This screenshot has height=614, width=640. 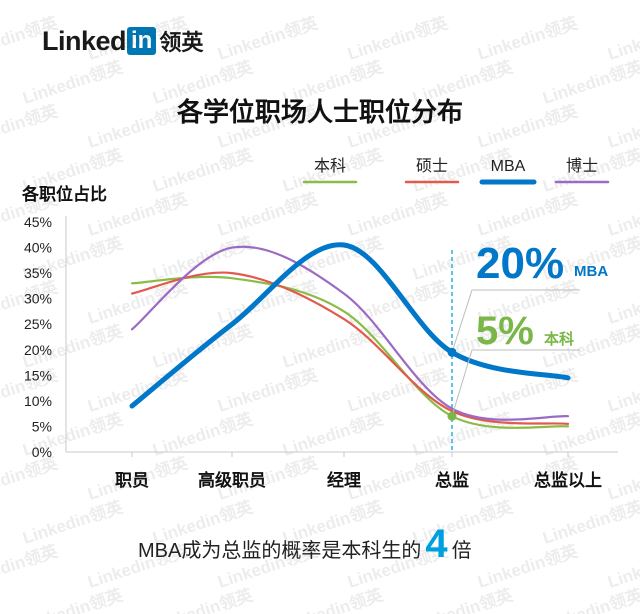 What do you see at coordinates (38, 248) in the screenshot?
I see `y-tick-label: 40%` at bounding box center [38, 248].